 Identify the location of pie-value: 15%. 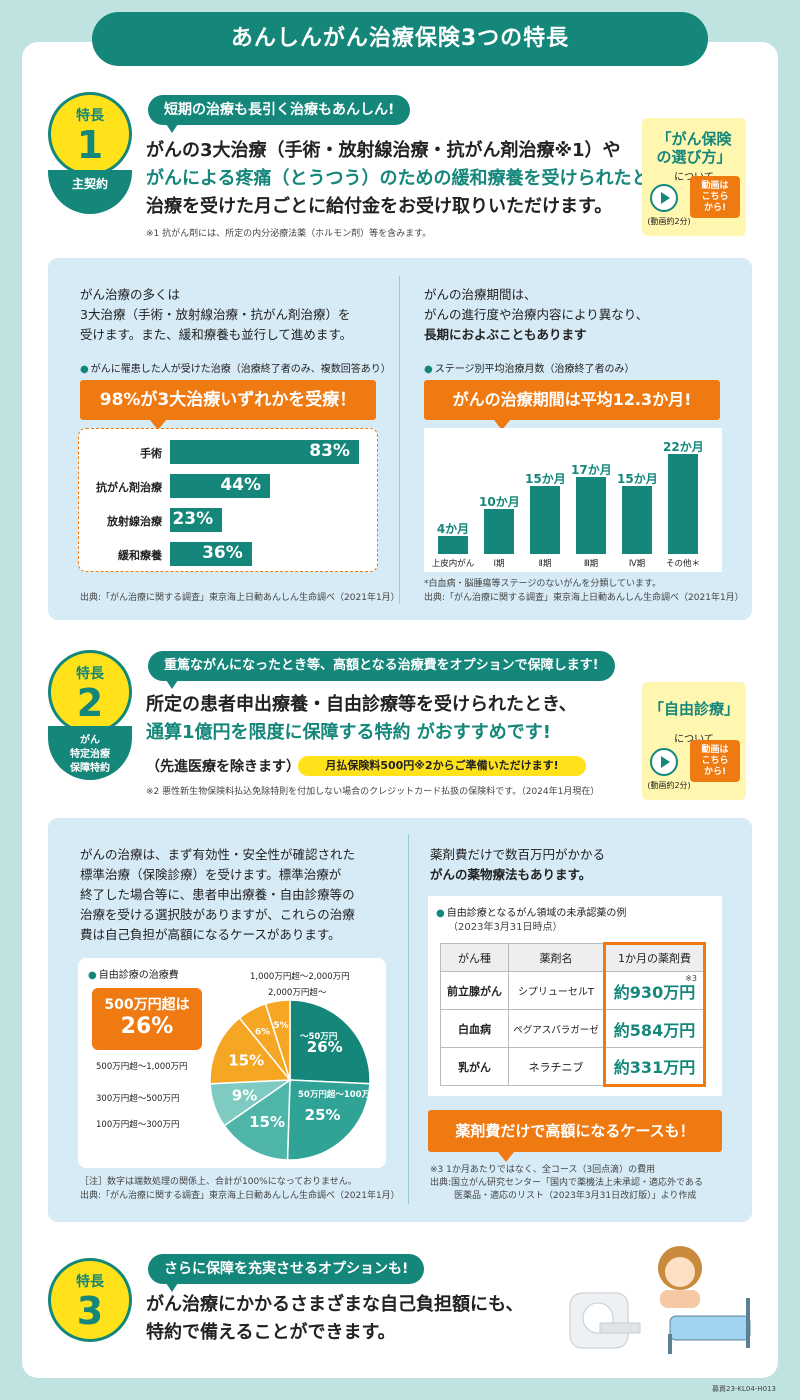
(246, 1060).